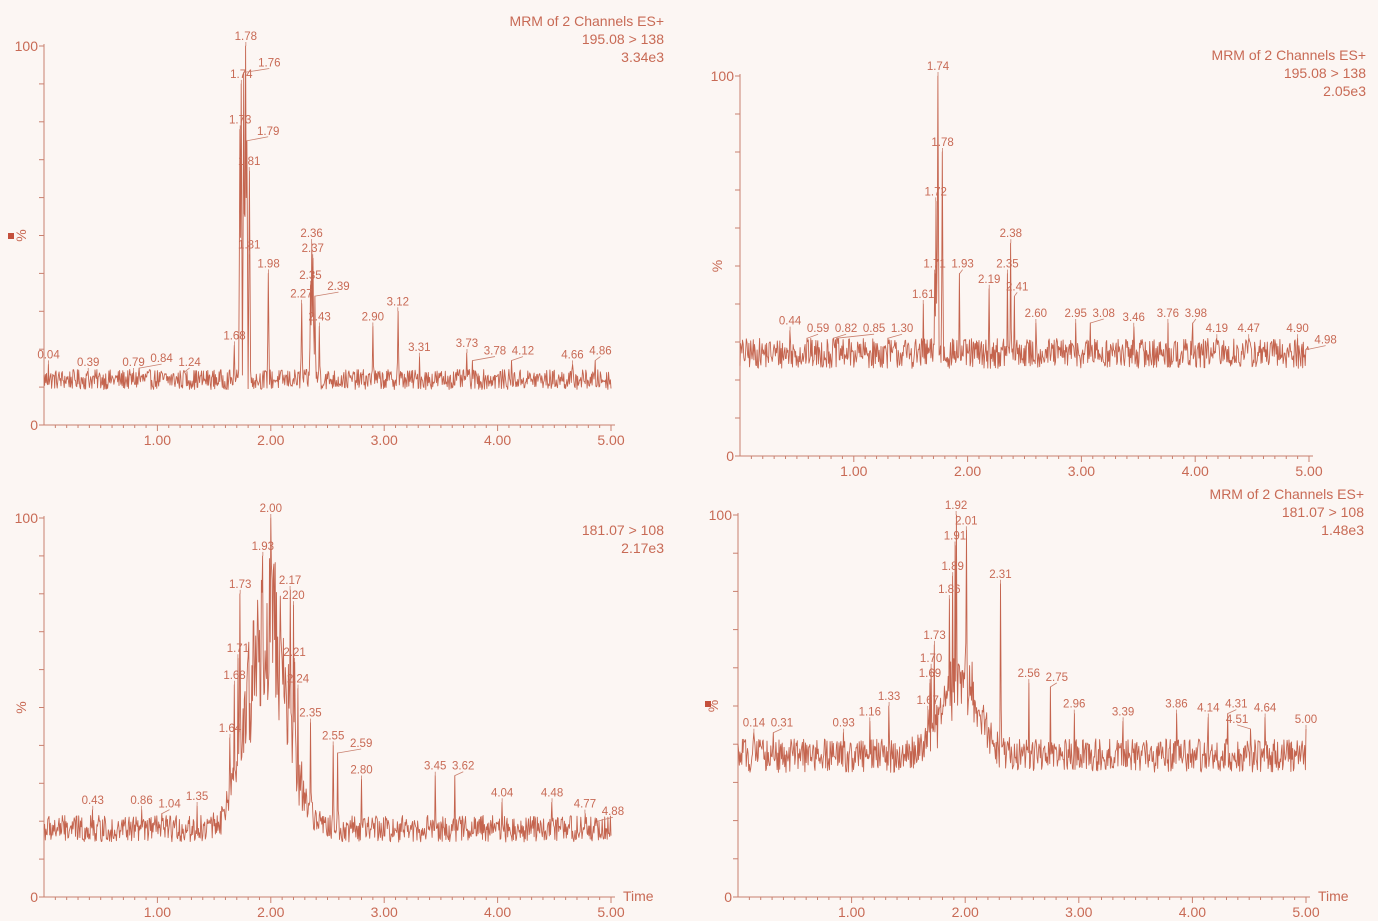 This screenshot has width=1378, height=921. Describe the element at coordinates (313, 249) in the screenshot. I see `peak-label: 2.37` at that location.